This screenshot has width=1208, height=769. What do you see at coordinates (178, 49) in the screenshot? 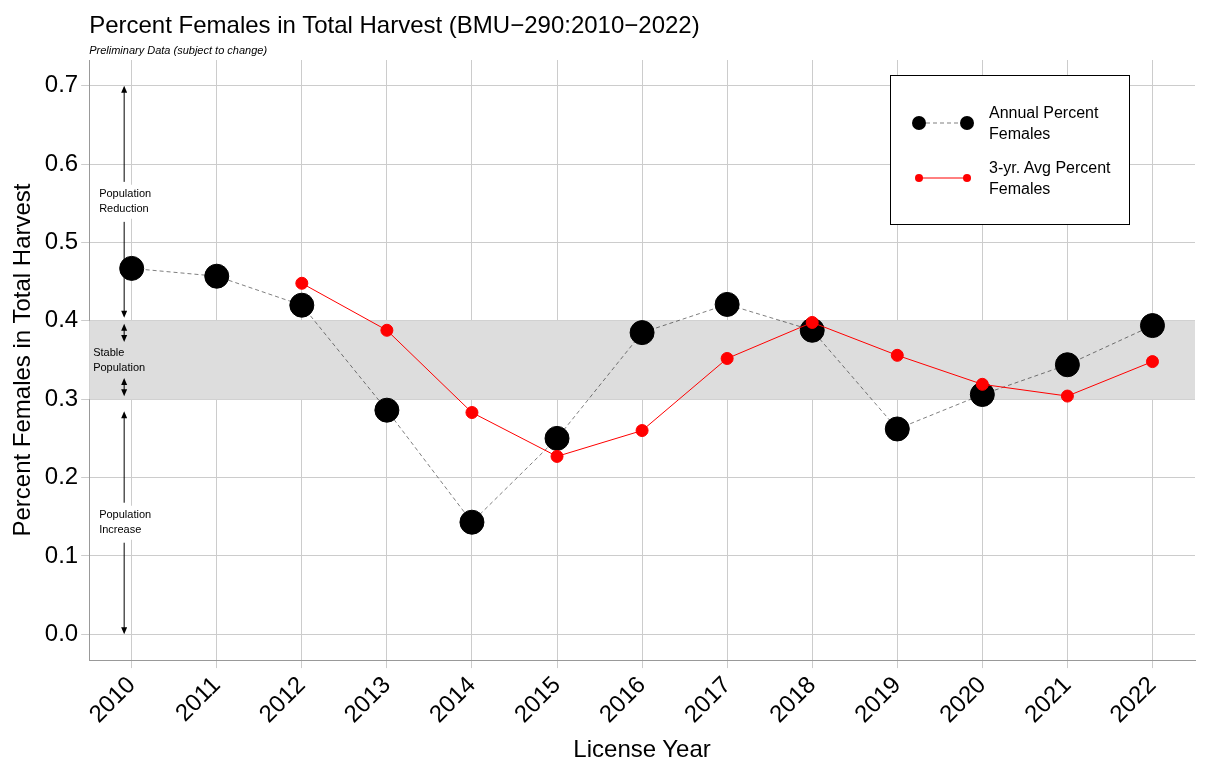
I see `chart-subtitle: Preliminary Data (subject to change)` at bounding box center [178, 49].